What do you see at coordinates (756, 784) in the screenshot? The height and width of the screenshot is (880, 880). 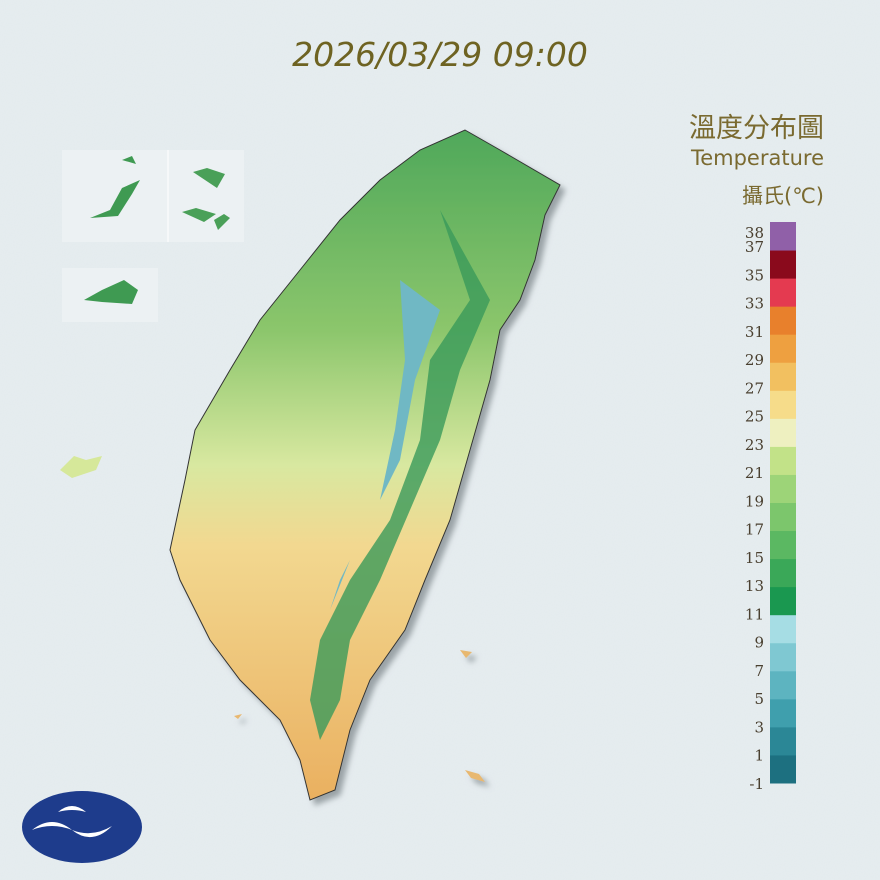 I see `legend-tick-label: -1` at bounding box center [756, 784].